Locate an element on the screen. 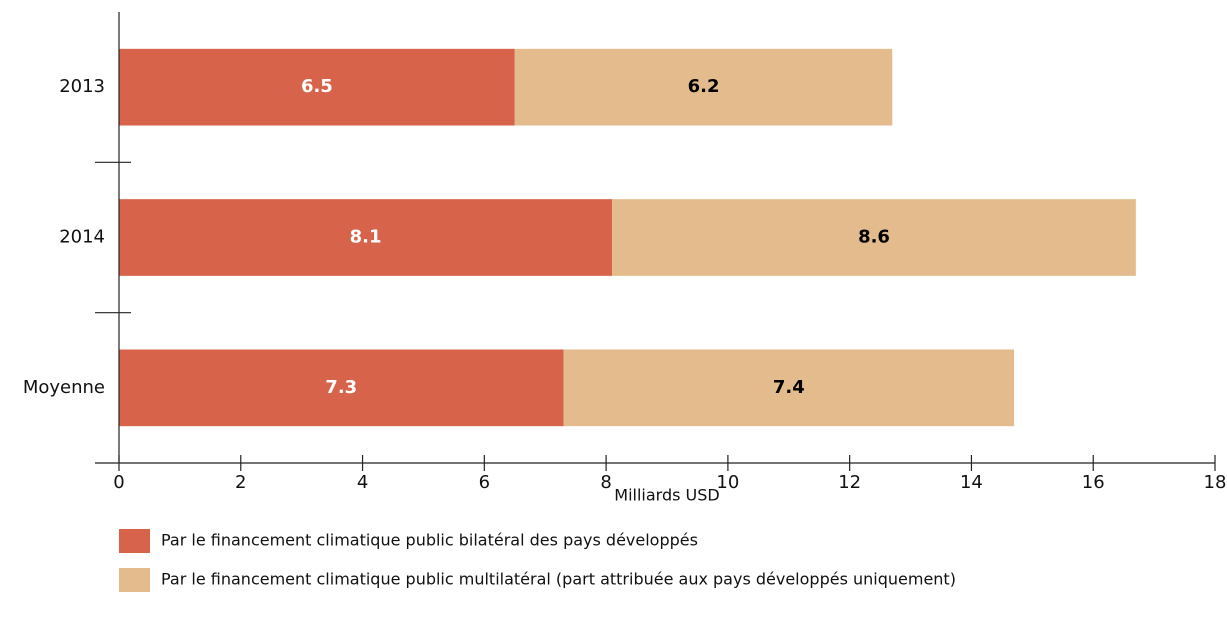  data-label: 8.1 is located at coordinates (366, 237).